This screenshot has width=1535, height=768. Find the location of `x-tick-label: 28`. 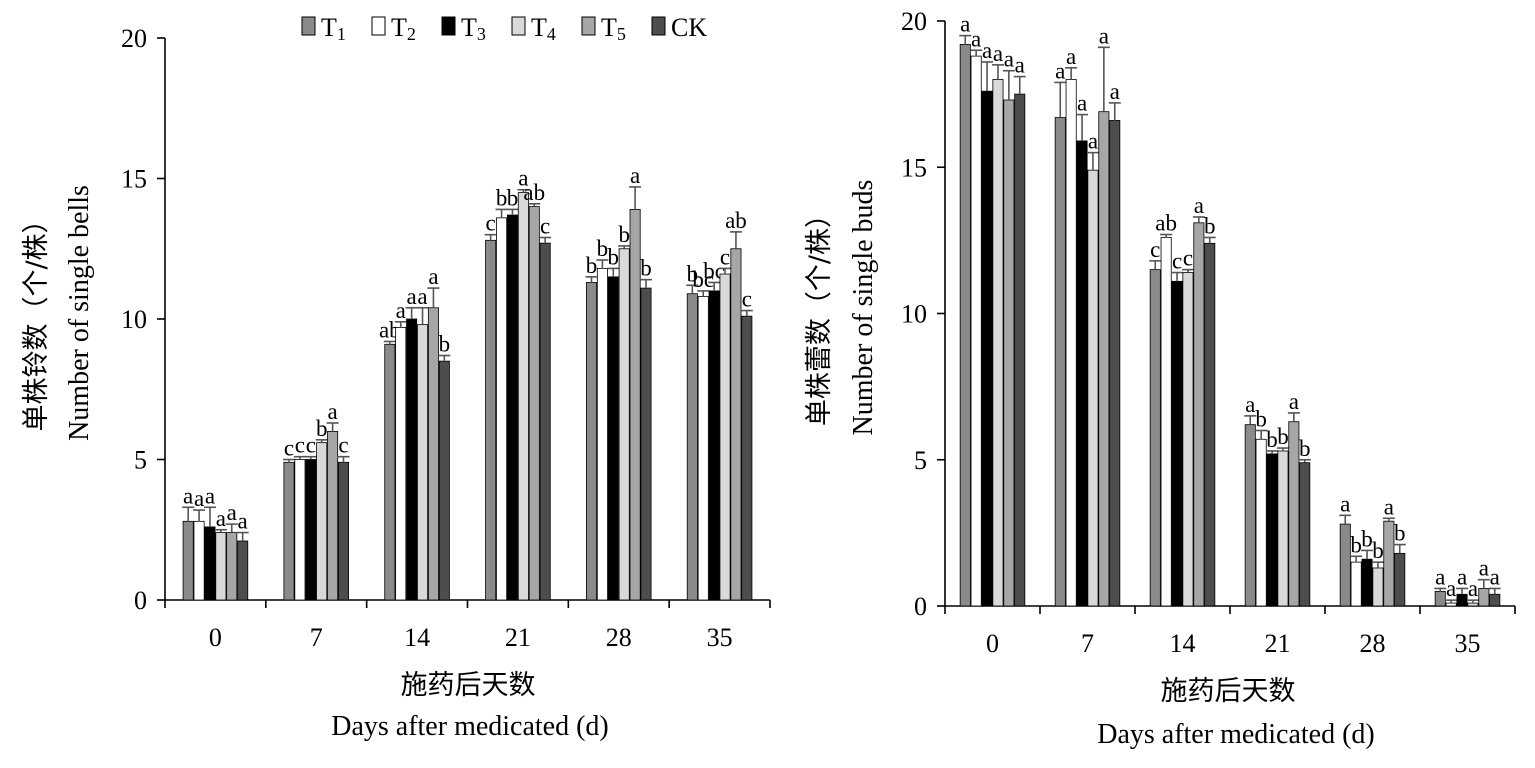

x-tick-label: 28 is located at coordinates (1373, 643).